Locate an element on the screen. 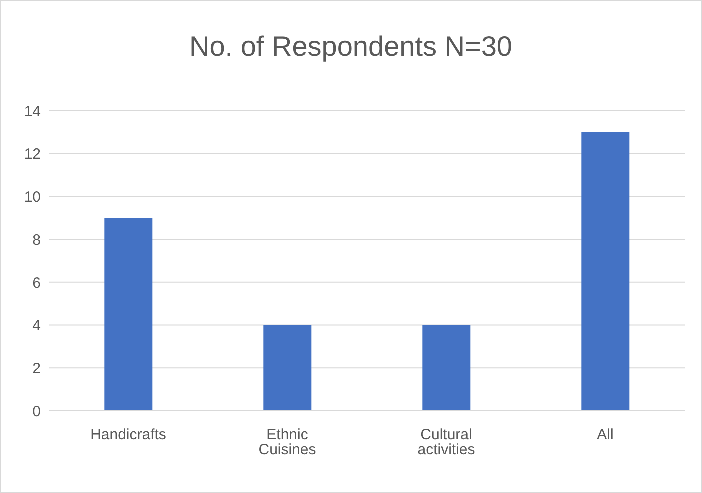 Image resolution: width=702 pixels, height=493 pixels. x-tick-label: Cultural activities is located at coordinates (447, 442).